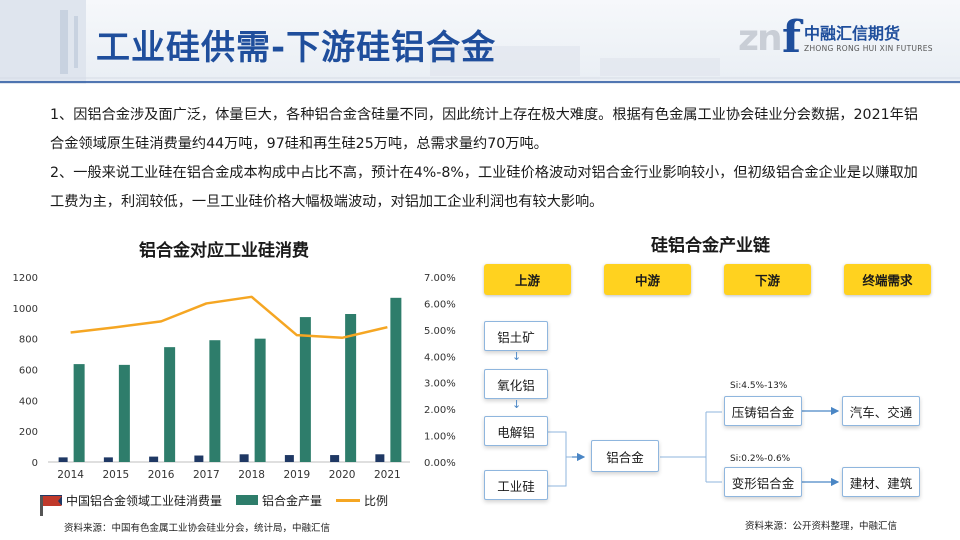  What do you see at coordinates (516, 384) in the screenshot?
I see `node-alumina: 氧化铝` at bounding box center [516, 384].